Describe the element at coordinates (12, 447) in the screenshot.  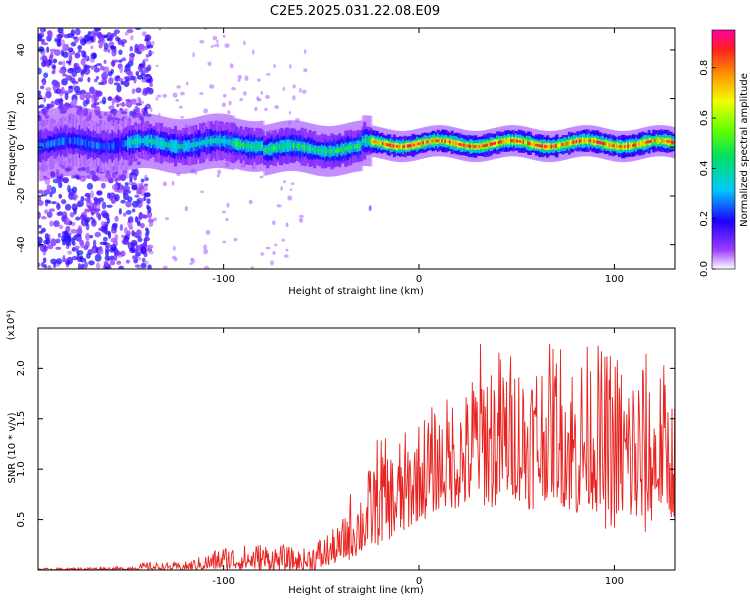
I see `snr-ylabel: SNR (10 * v/v)` at that location.